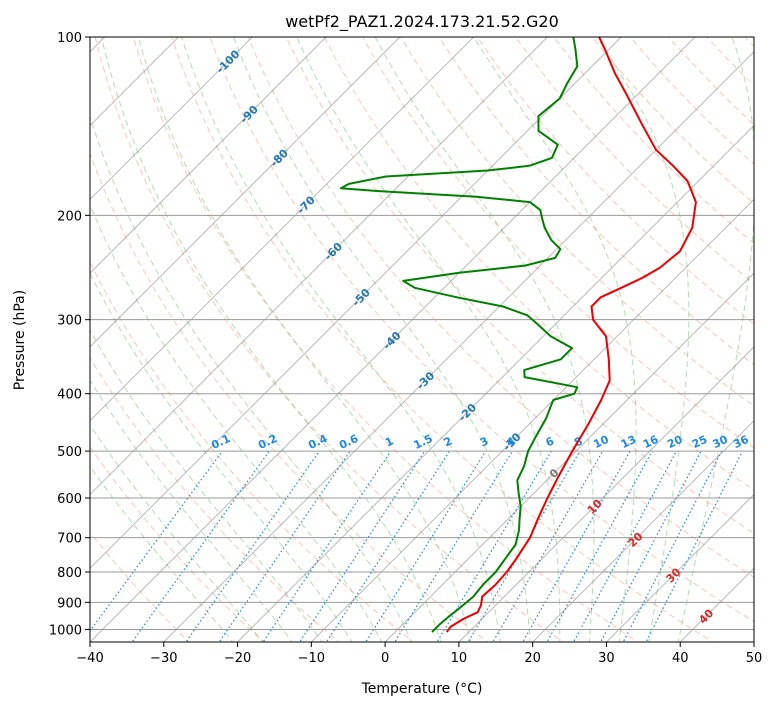  I want to click on y-tick-label: 700, so click(69, 539).